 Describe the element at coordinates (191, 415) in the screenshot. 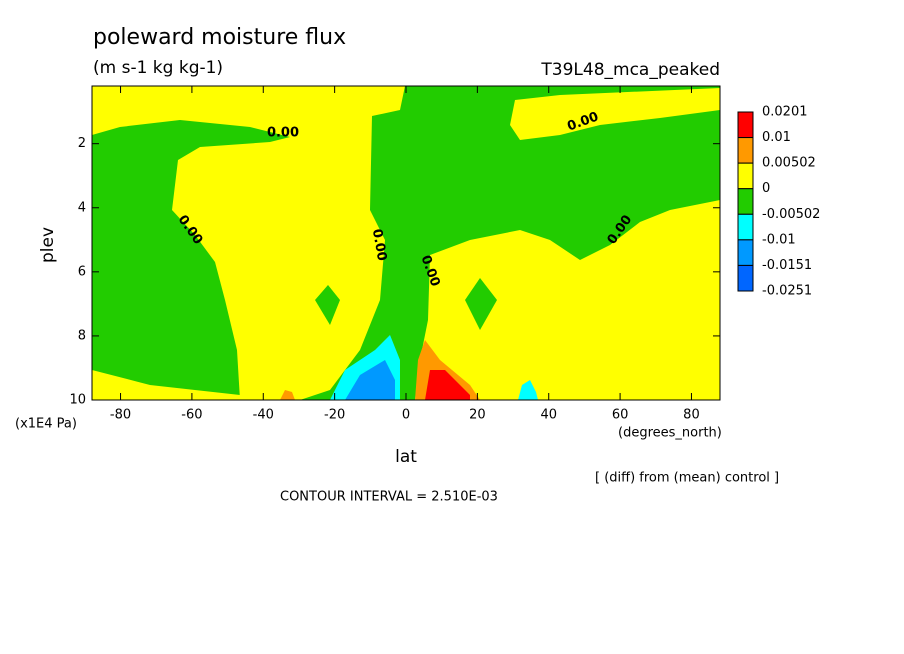

I see `x-tick-label: -60` at that location.